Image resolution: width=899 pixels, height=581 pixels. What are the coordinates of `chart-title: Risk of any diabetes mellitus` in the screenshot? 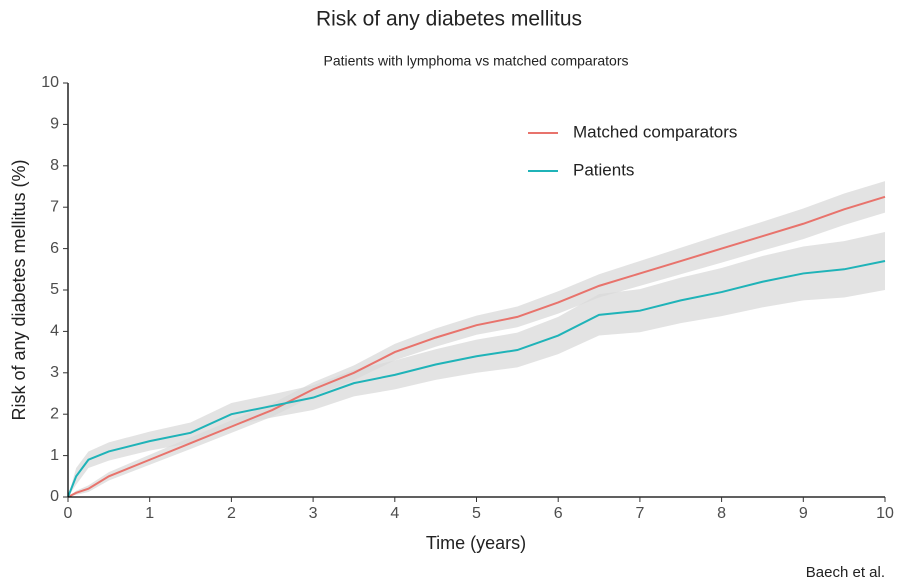 It's located at (449, 19).